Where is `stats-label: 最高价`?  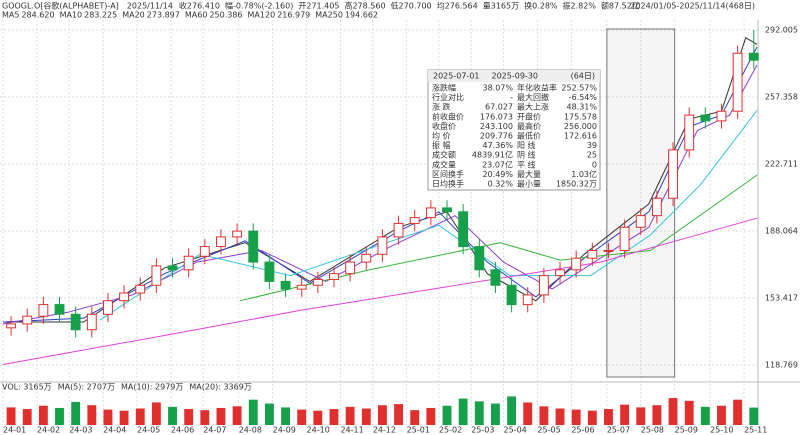 stats-label: 最高价 is located at coordinates (529, 126).